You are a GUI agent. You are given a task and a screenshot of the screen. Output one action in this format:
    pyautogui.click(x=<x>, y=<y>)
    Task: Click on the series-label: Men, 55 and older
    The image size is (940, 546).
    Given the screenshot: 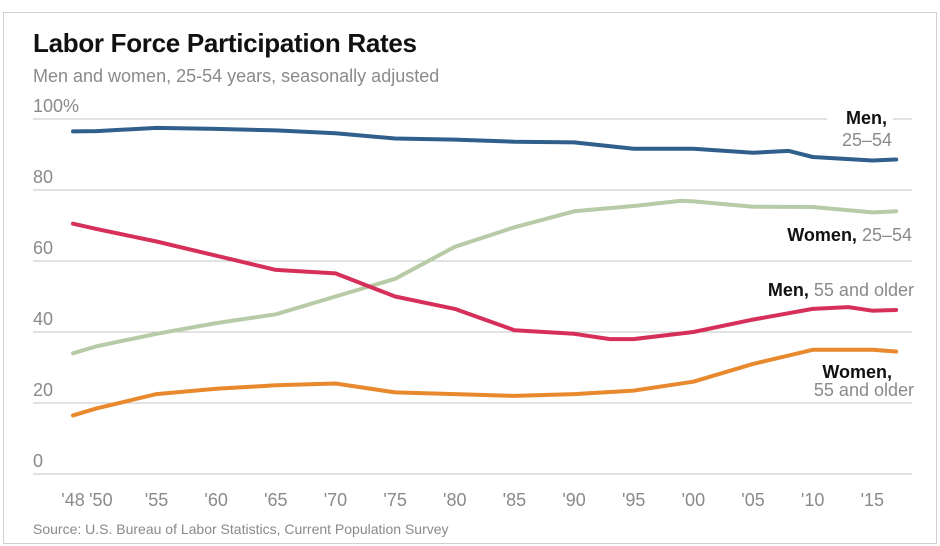 What is the action you would take?
    pyautogui.click(x=841, y=290)
    